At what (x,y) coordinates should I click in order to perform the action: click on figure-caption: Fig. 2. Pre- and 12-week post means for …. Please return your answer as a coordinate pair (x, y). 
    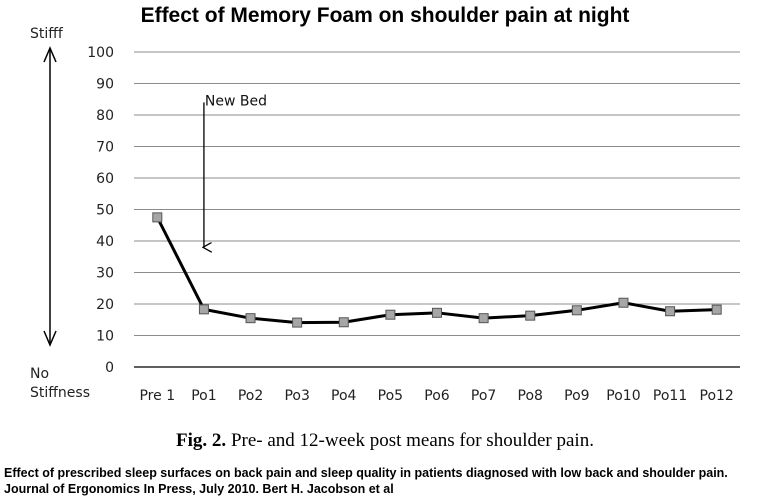
    Looking at the image, I should click on (385, 441).